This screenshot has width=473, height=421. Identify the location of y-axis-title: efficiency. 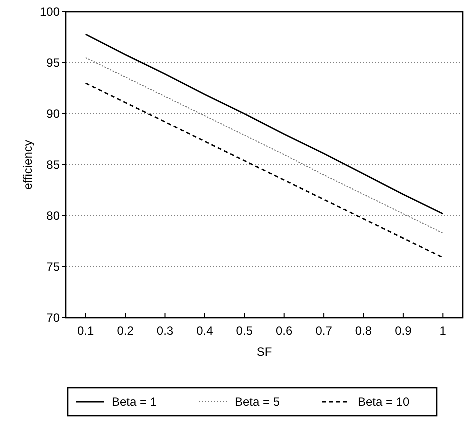
(28, 165).